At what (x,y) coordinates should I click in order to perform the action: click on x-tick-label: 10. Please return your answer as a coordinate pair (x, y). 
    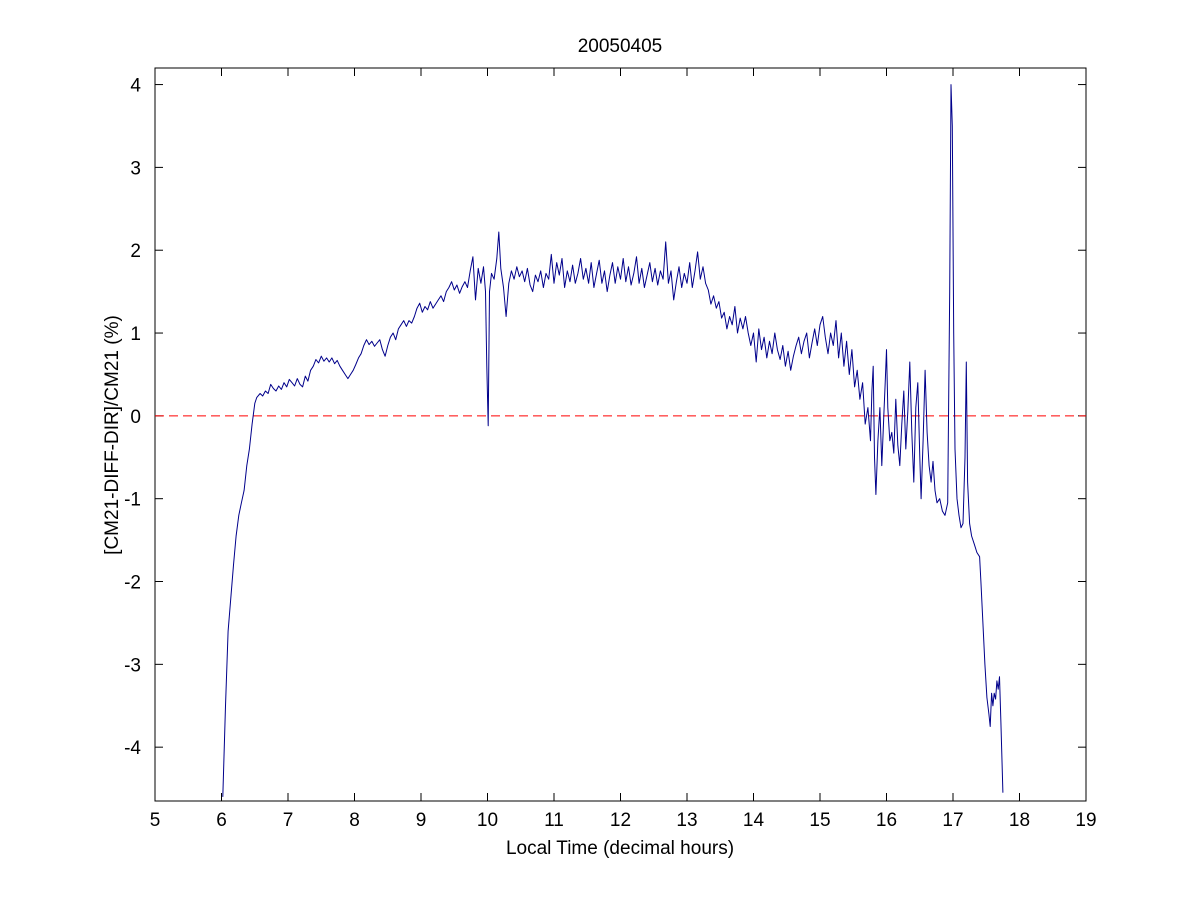
    Looking at the image, I should click on (487, 820).